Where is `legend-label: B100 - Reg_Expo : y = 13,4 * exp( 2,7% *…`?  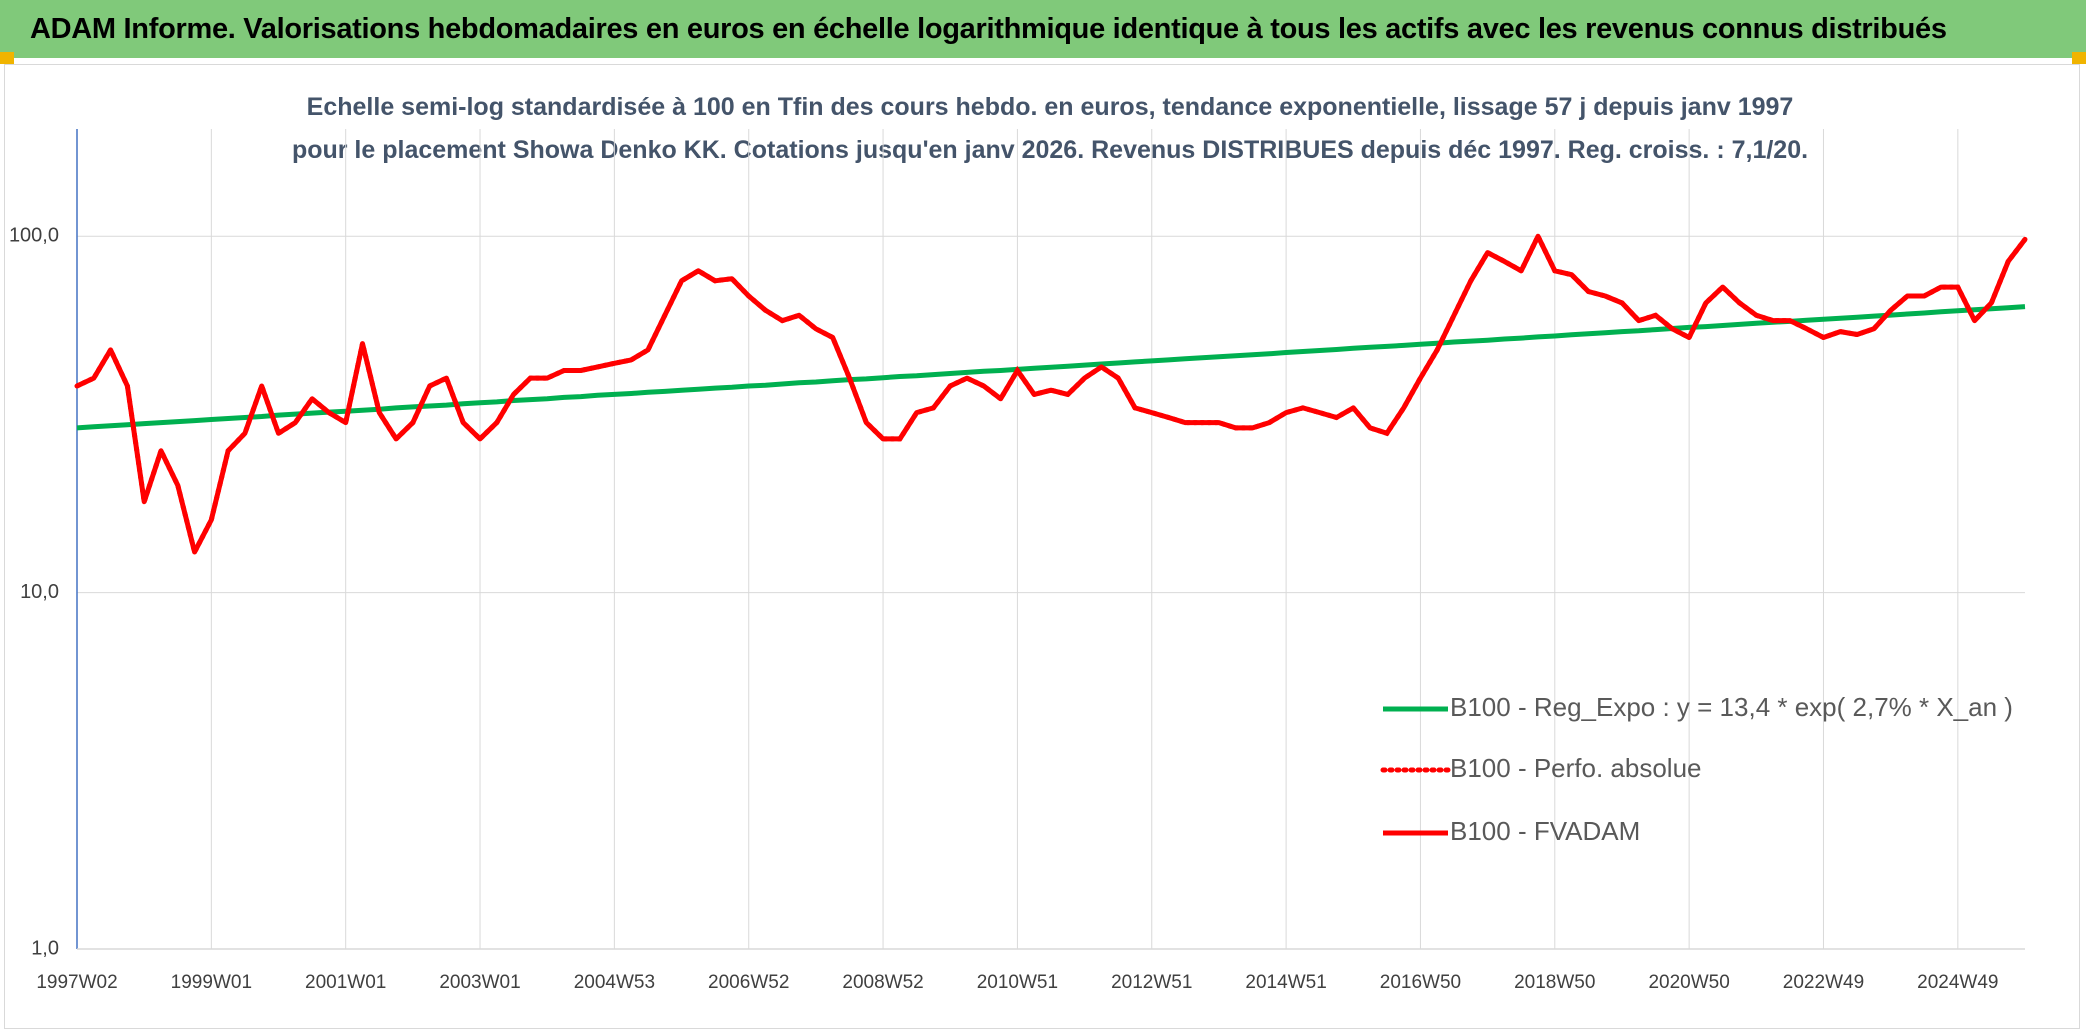 legend-label: B100 - Reg_Expo : y = 13,4 * exp( 2,7% *… is located at coordinates (1731, 707).